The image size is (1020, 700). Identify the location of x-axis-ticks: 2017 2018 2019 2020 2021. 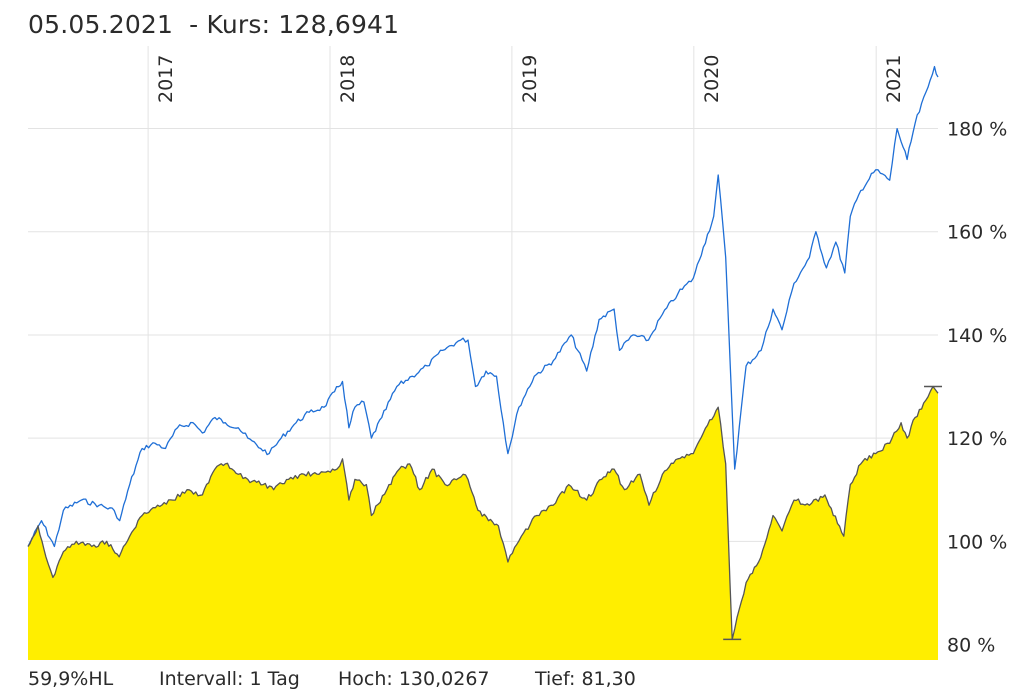
(530, 79).